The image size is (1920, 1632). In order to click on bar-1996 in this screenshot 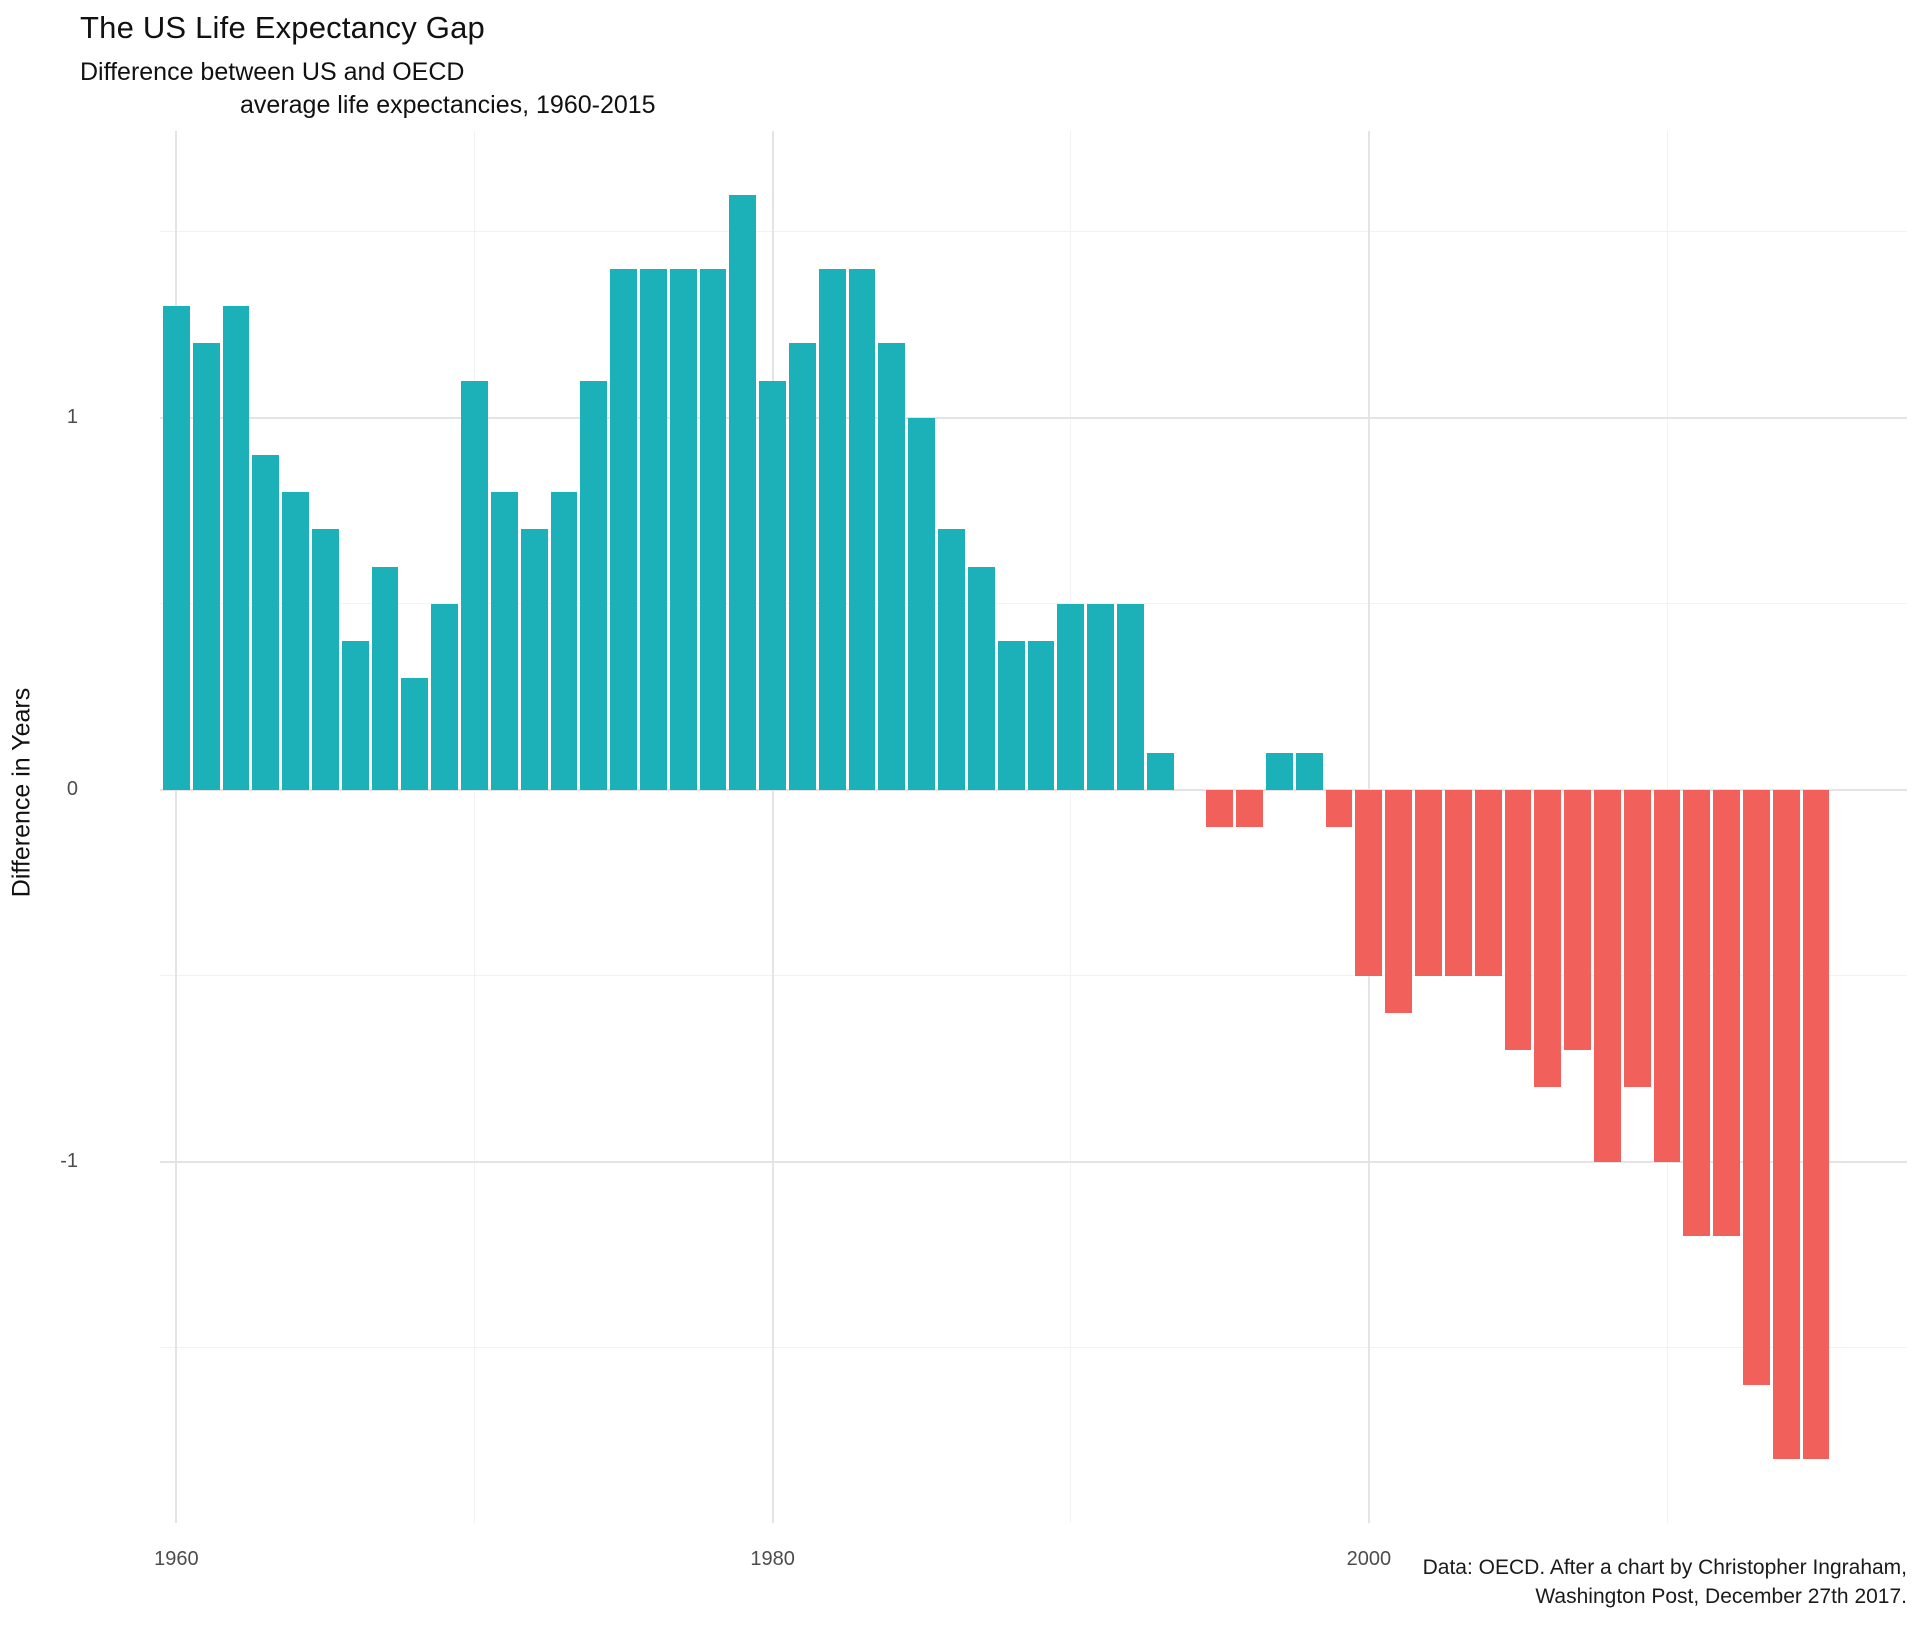, I will do `click(1250, 808)`.